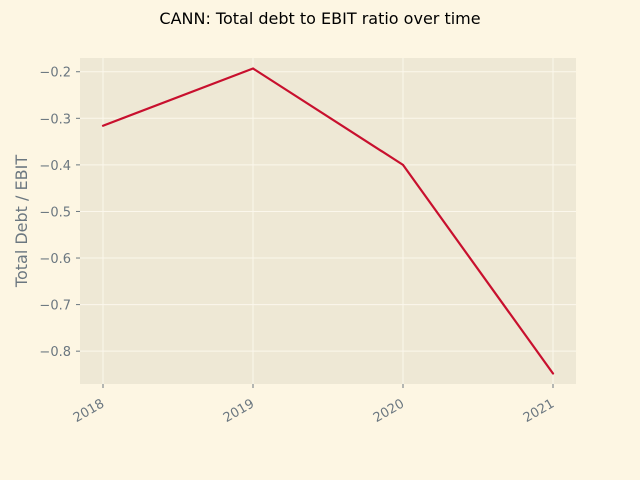  I want to click on y-tick-label: −0.8, so click(55, 352).